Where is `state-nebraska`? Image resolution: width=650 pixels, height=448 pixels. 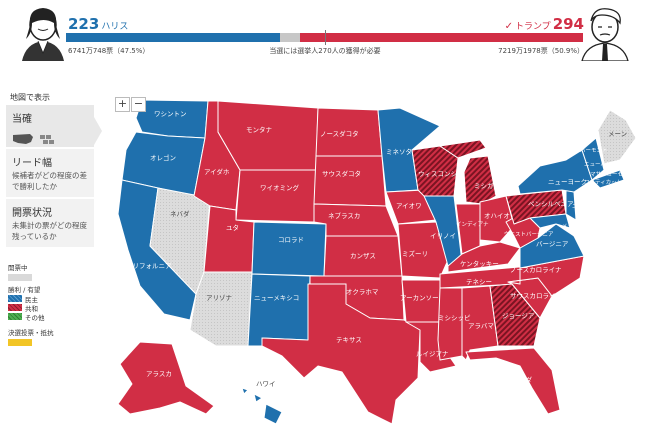 state-nebraska is located at coordinates (356, 220).